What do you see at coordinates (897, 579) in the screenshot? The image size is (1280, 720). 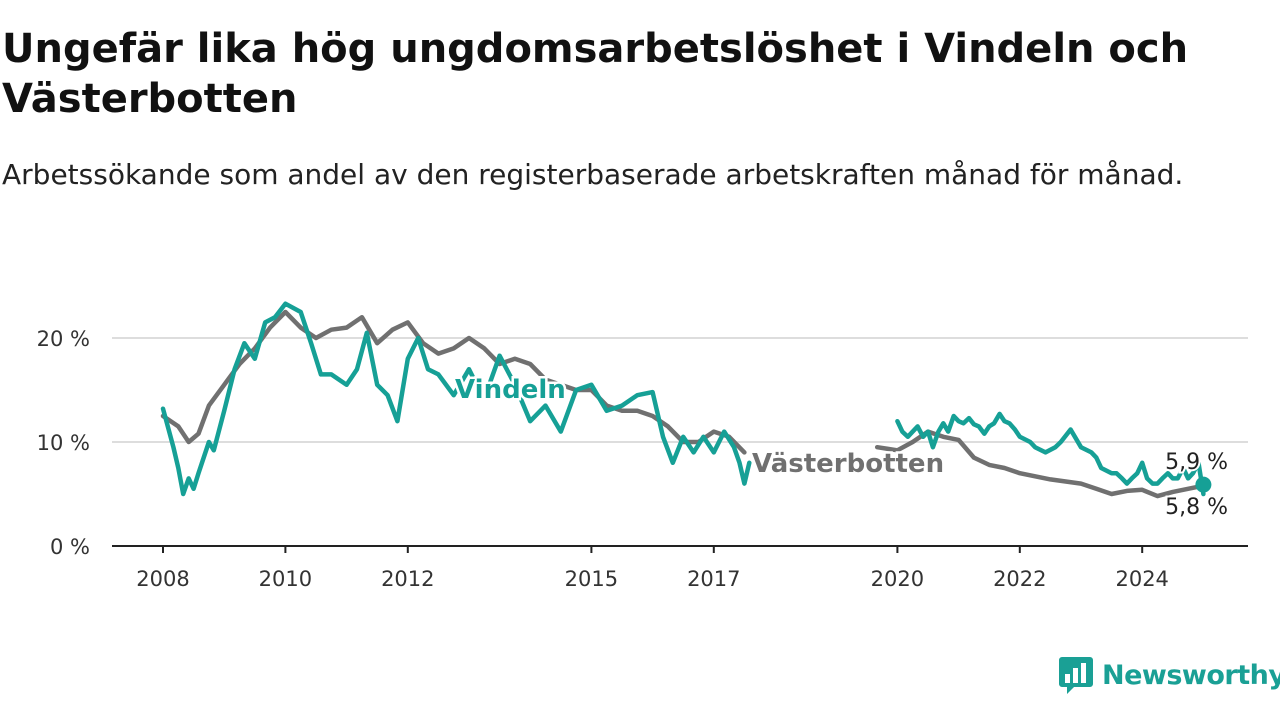 I see `x-tick-label: 2020` at bounding box center [897, 579].